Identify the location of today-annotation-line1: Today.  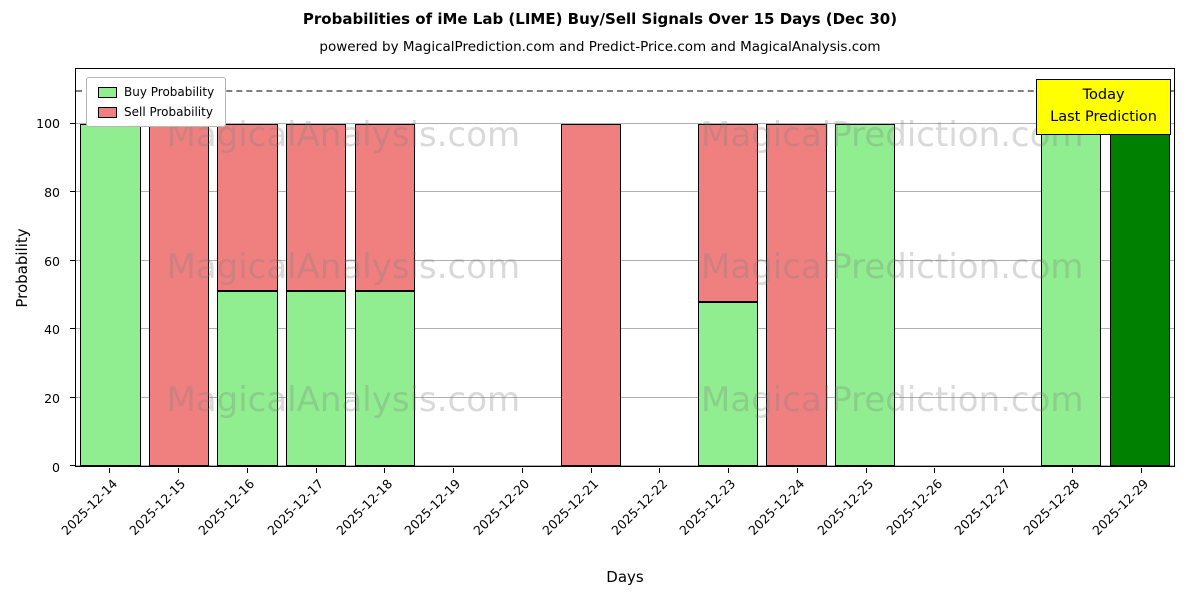
(1103, 95).